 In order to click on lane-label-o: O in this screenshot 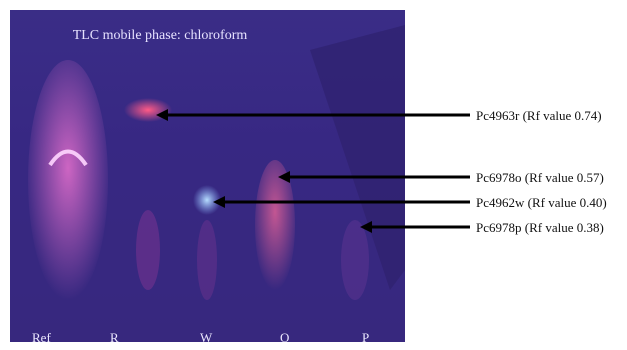, I will do `click(285, 336)`.